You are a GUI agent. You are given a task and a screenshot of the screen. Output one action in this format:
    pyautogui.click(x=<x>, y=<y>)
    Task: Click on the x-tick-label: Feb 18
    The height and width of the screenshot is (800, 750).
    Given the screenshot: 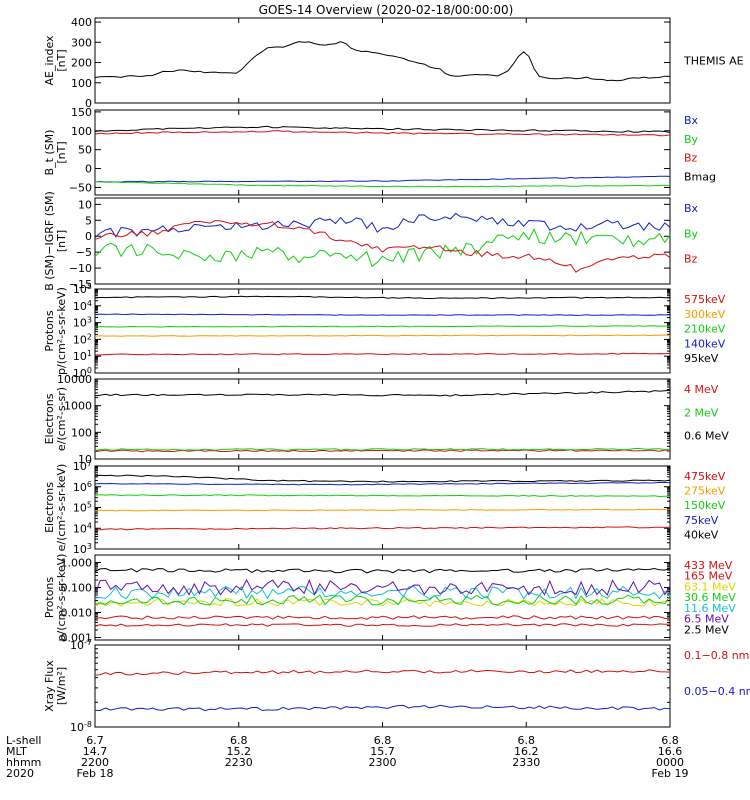 What is the action you would take?
    pyautogui.click(x=95, y=773)
    